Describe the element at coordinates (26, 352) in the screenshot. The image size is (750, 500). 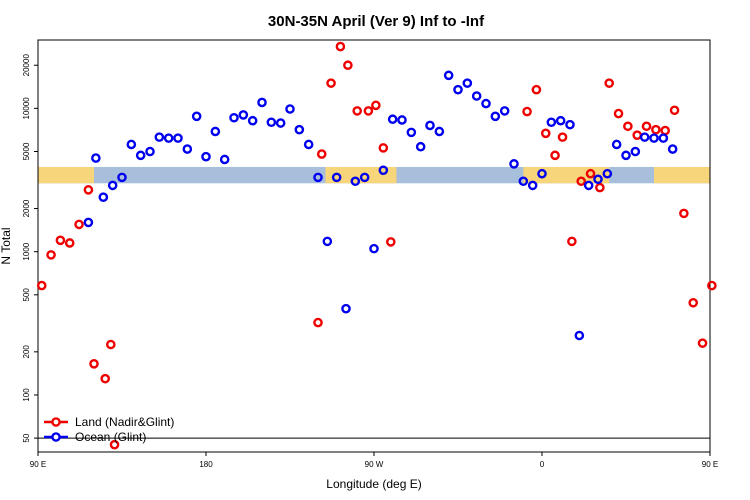
I see `y-tick-label: 200` at that location.